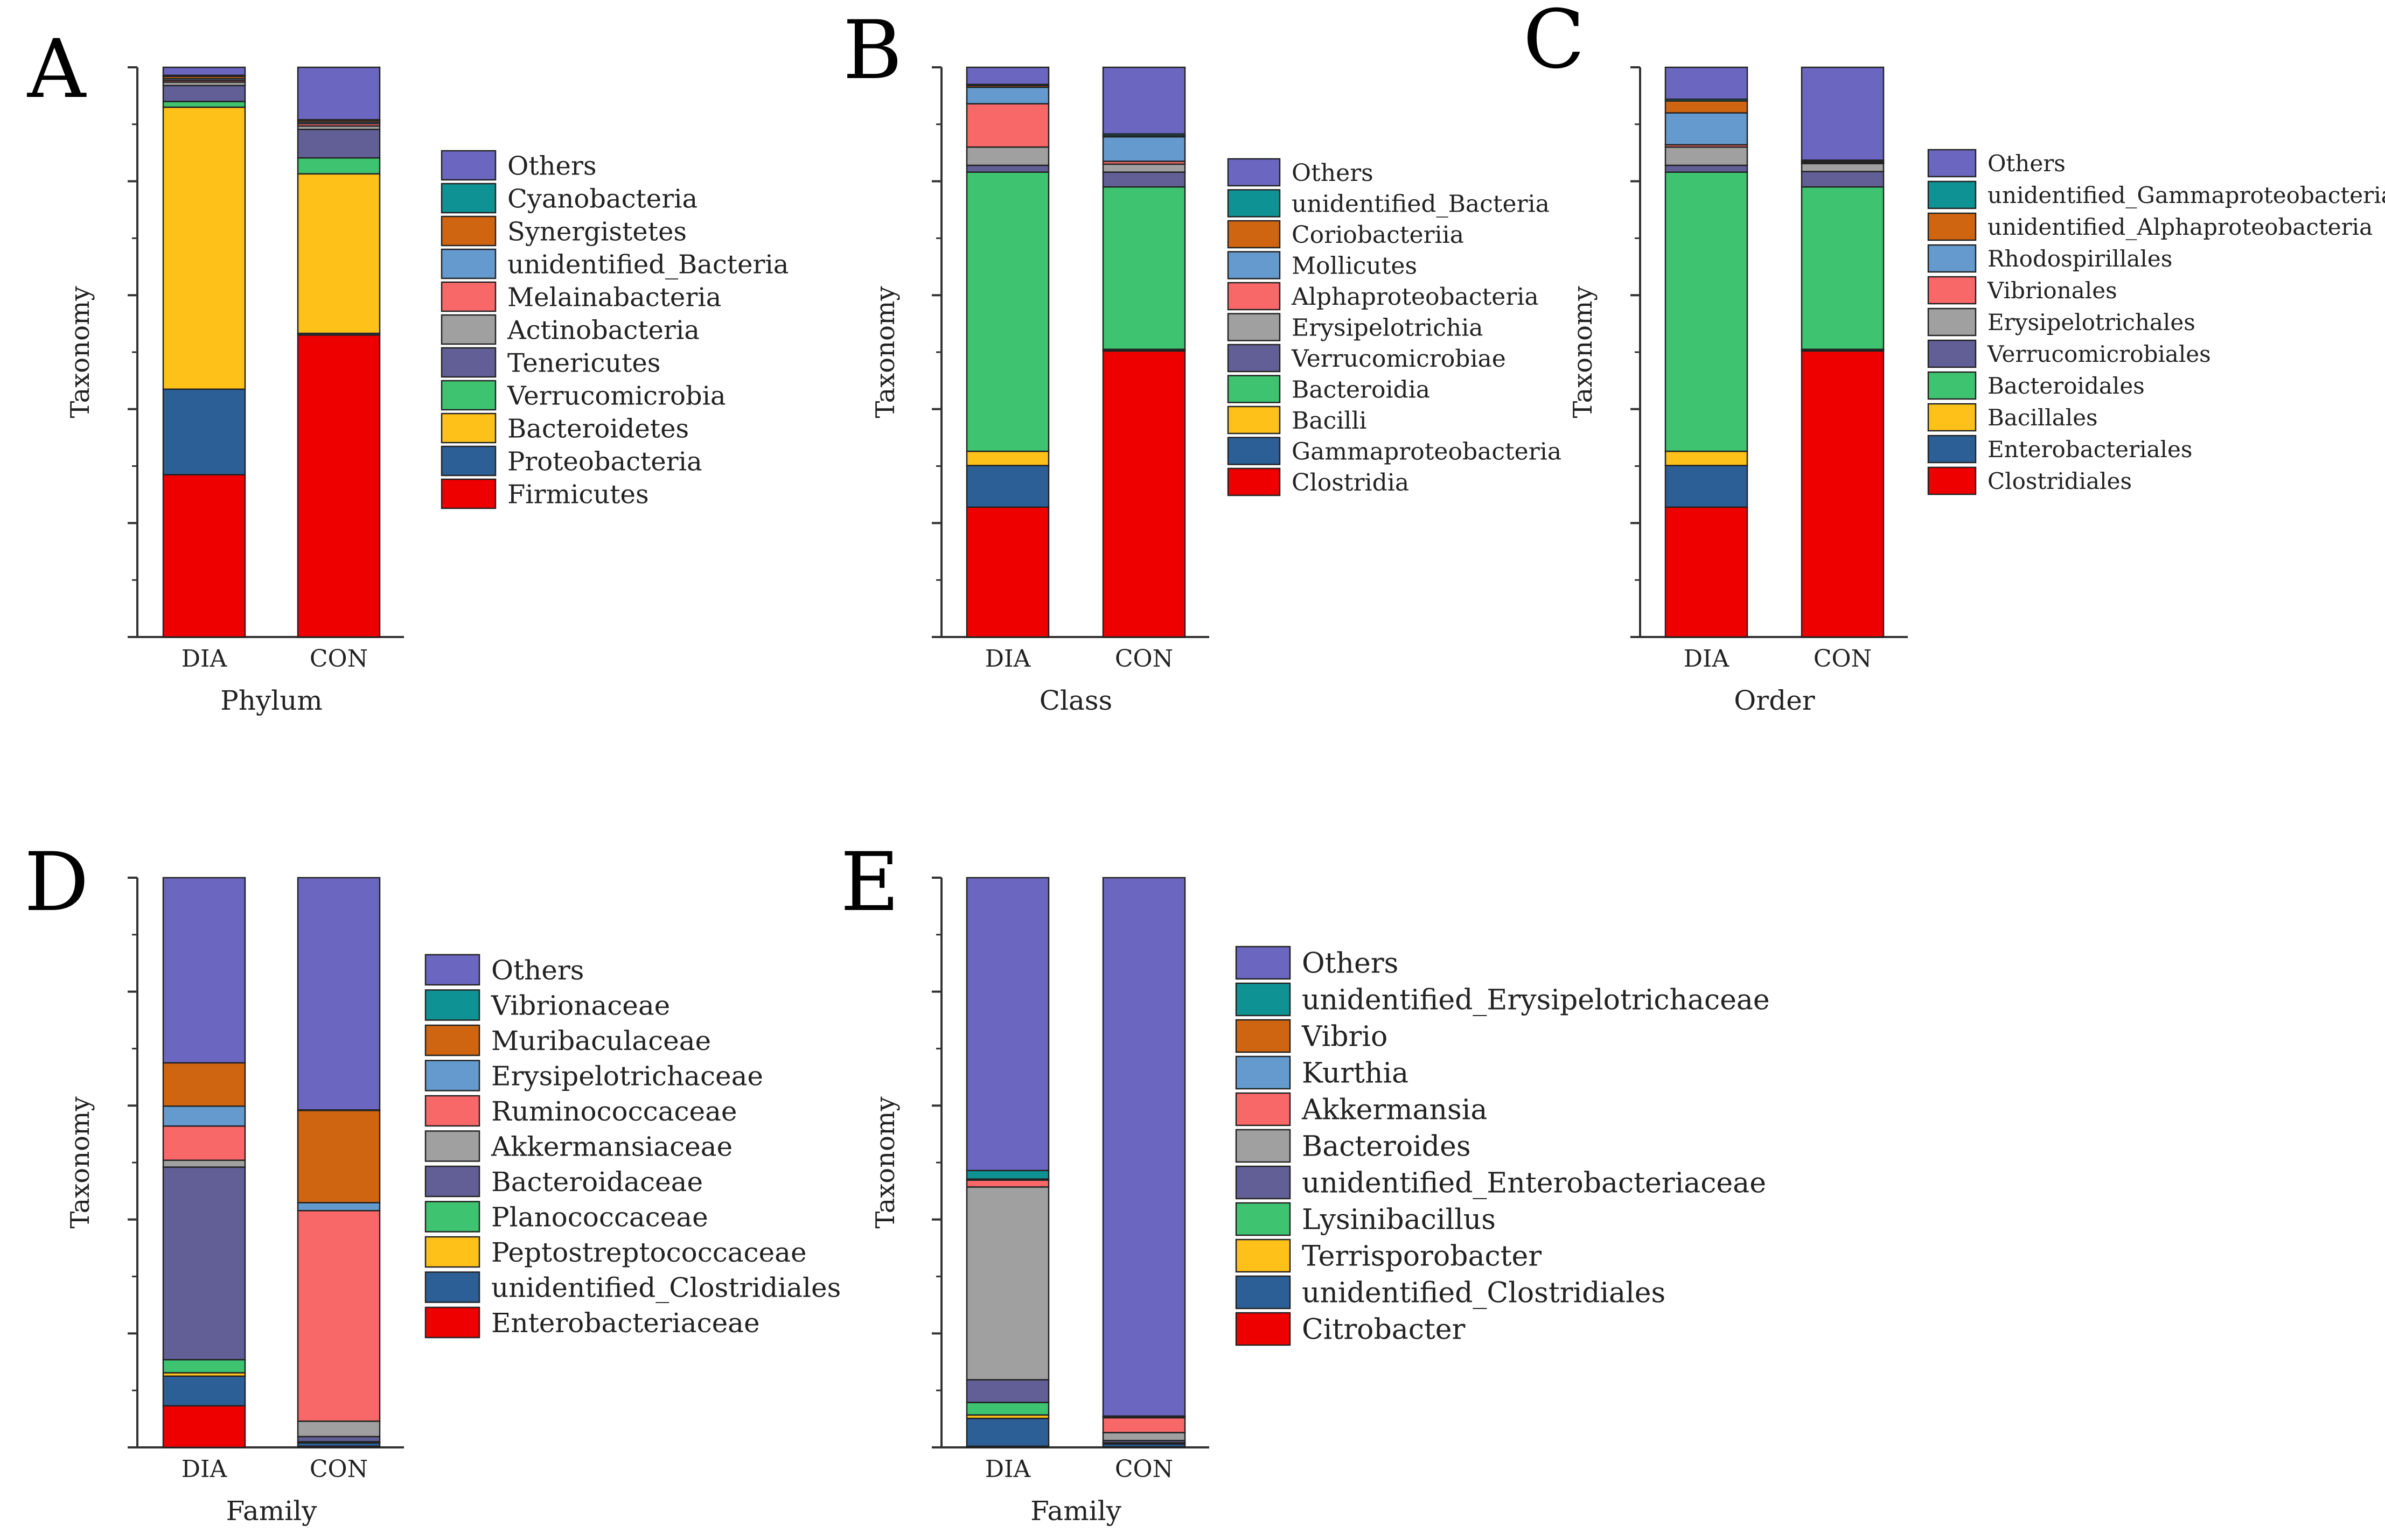 The image size is (2385, 1540). Describe the element at coordinates (204, 1366) in the screenshot. I see `bar-segment-dia-planococcaceae` at that location.